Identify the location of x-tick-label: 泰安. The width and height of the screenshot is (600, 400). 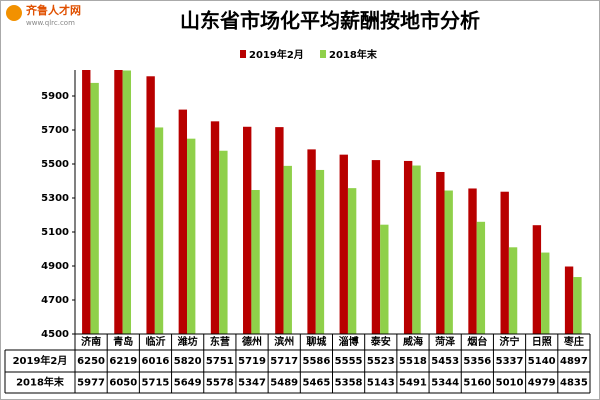
(380, 341).